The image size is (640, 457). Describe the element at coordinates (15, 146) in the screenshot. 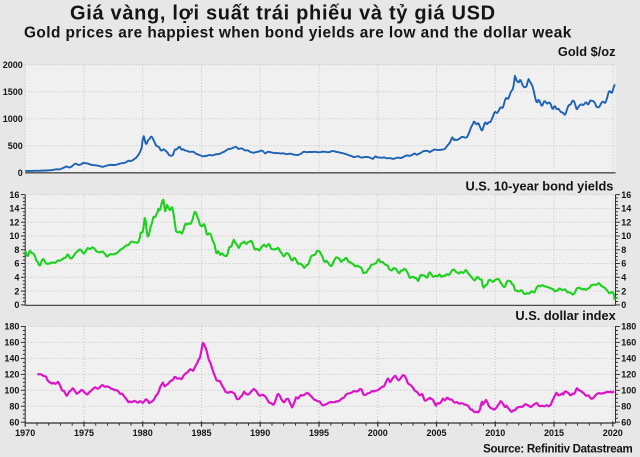

I see `svg-text: 500` at that location.